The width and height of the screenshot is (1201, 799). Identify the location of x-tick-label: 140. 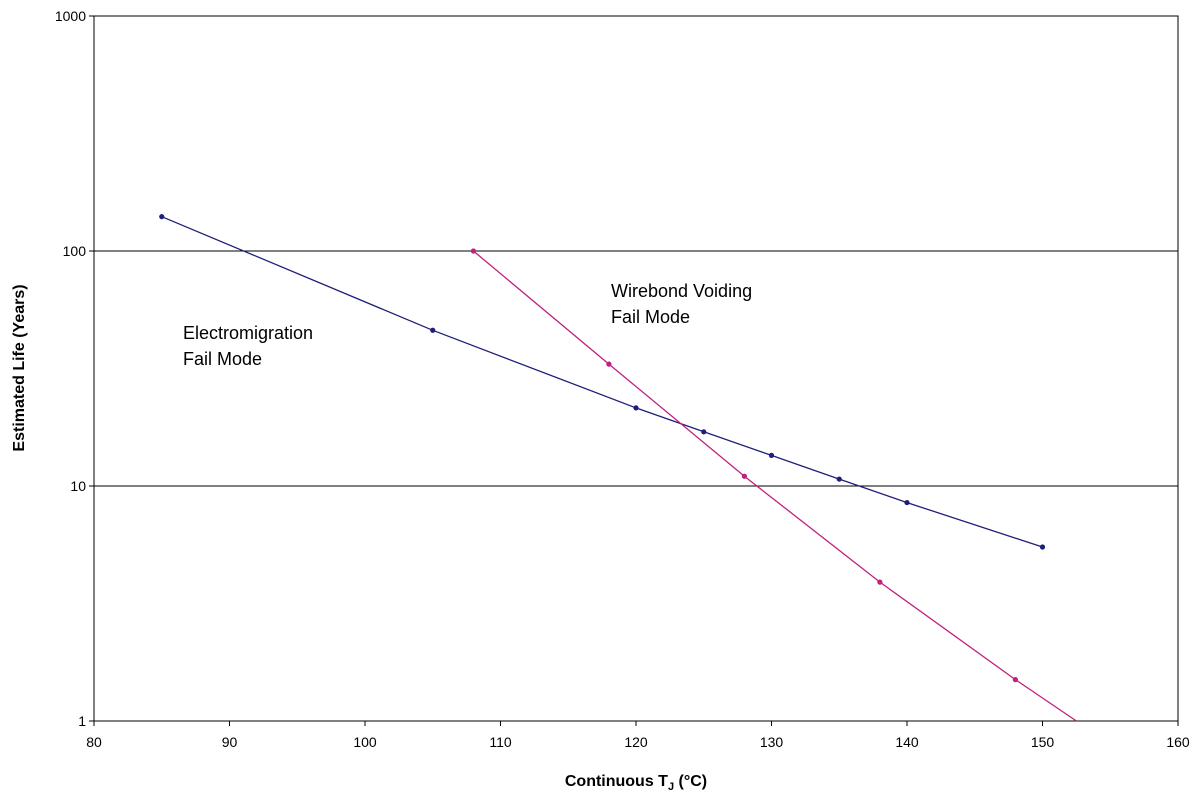
(907, 742).